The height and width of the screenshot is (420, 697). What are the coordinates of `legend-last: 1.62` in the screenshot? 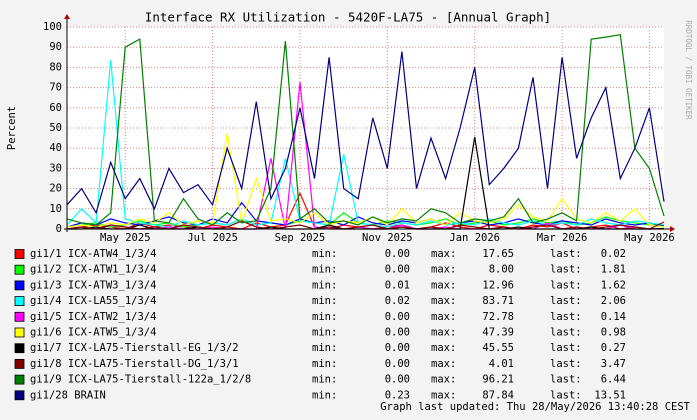 It's located at (613, 285).